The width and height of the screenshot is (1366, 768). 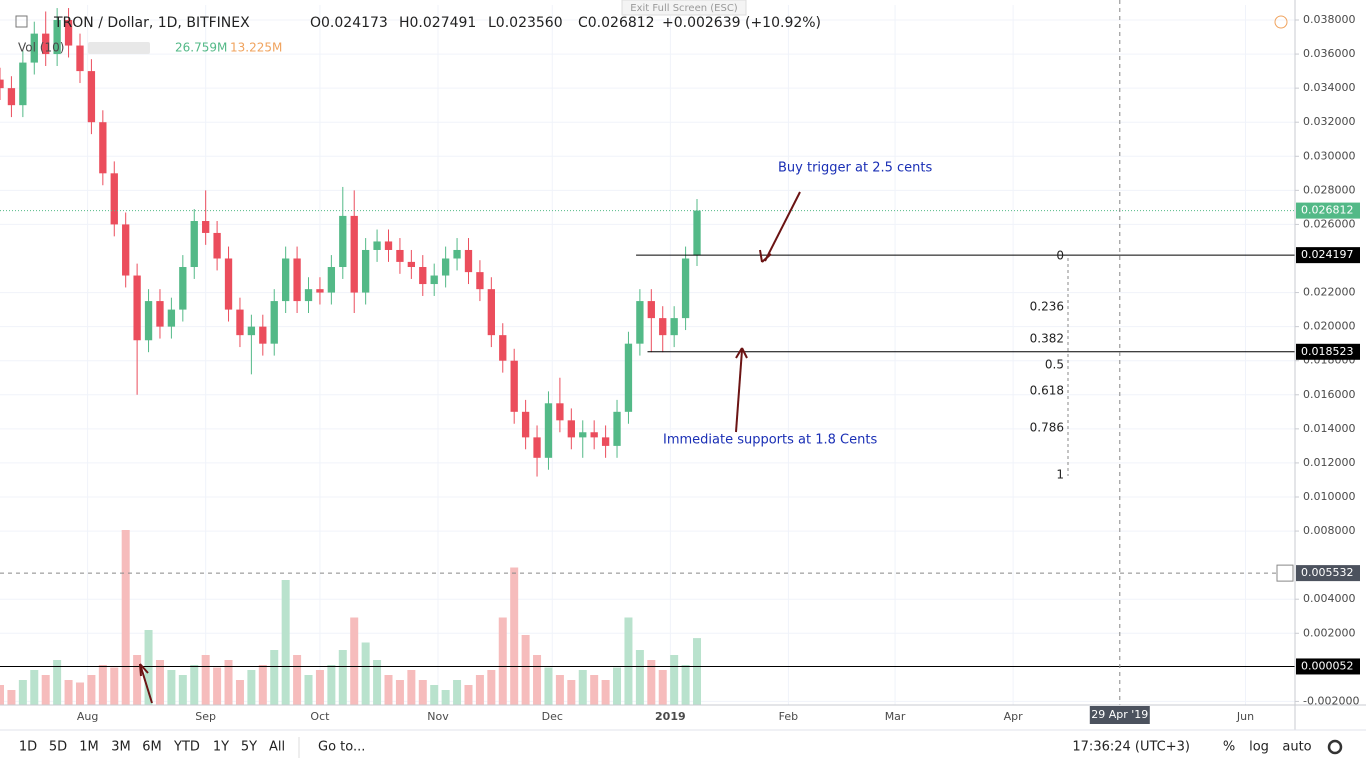 I want to click on range-button: All, so click(x=277, y=747).